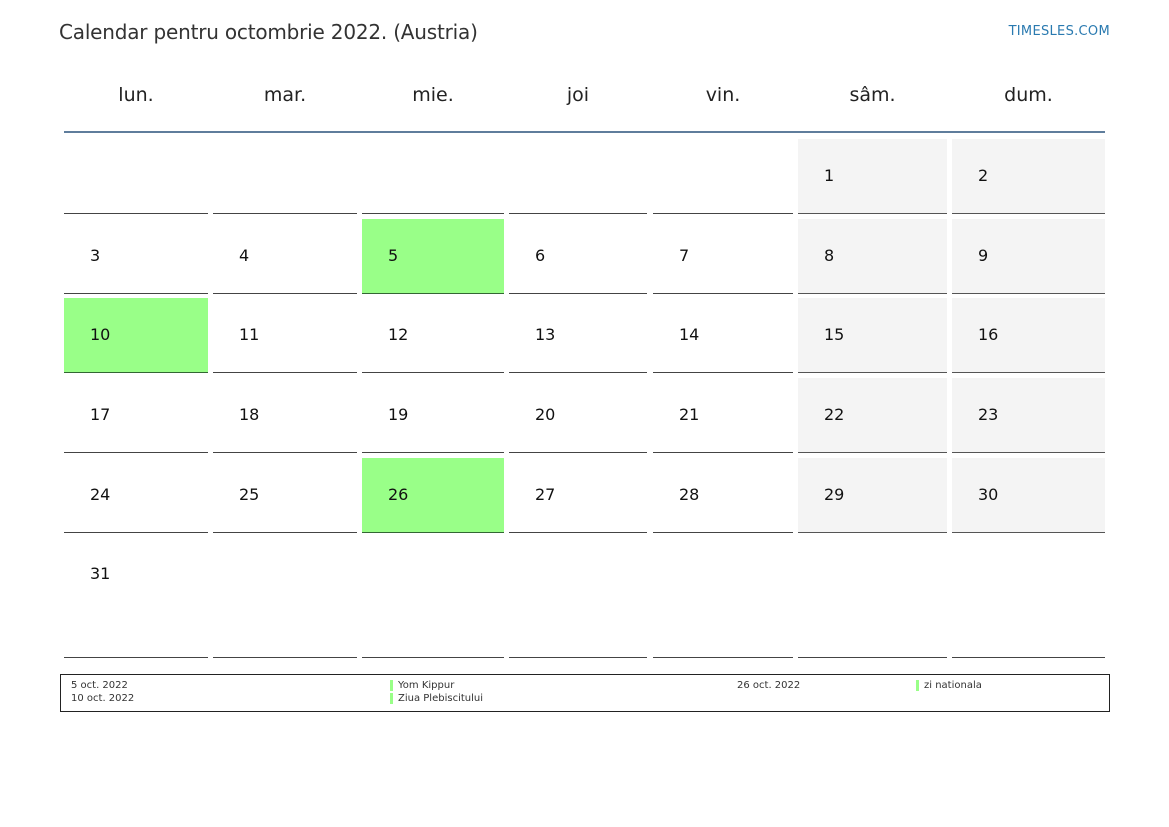 The image size is (1169, 827). What do you see at coordinates (872, 256) in the screenshot?
I see `day-cell: 8` at bounding box center [872, 256].